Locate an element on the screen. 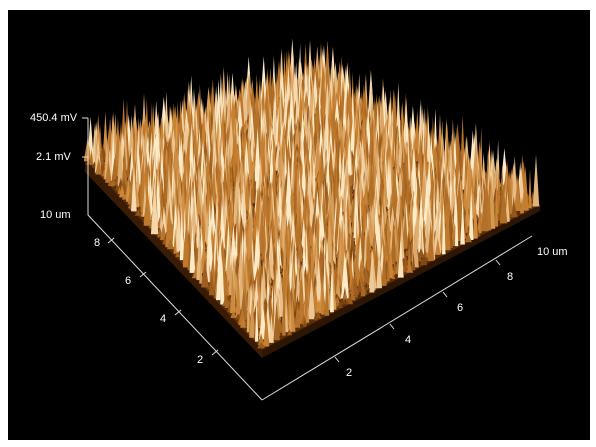 This screenshot has height=447, width=596. x-tick-label: 4 is located at coordinates (408, 340).